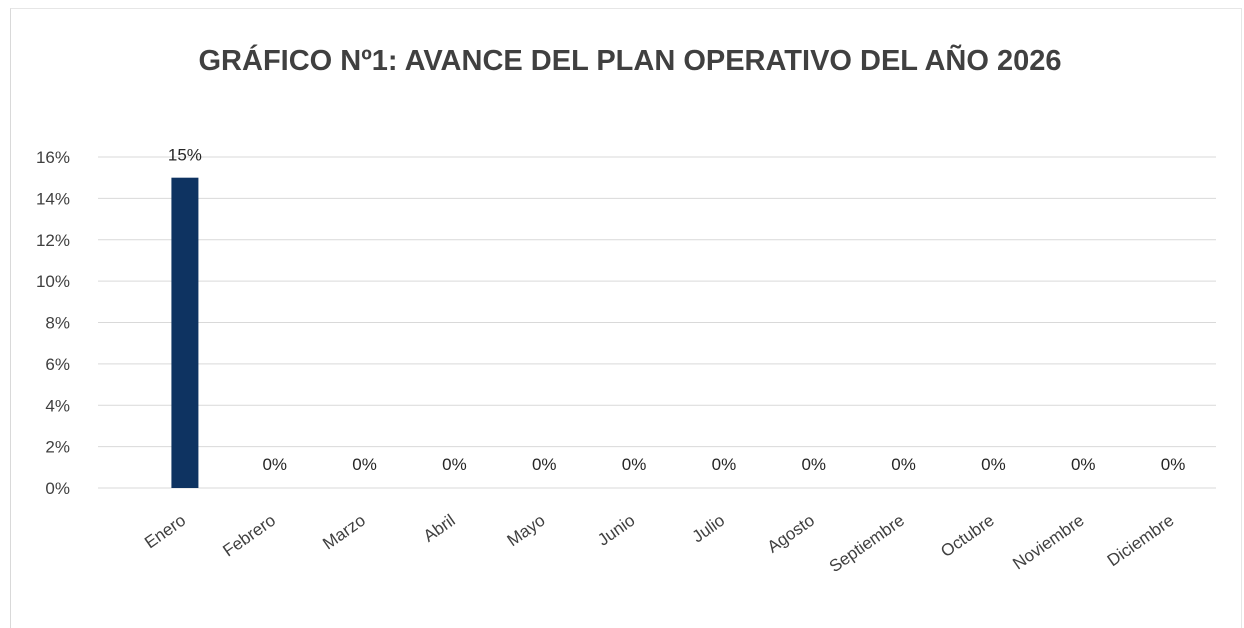 The height and width of the screenshot is (628, 1244). I want to click on y-axis-ticks: 0% 2% 4% 6% 8% 10% 12% 14% 16%, so click(53, 323).